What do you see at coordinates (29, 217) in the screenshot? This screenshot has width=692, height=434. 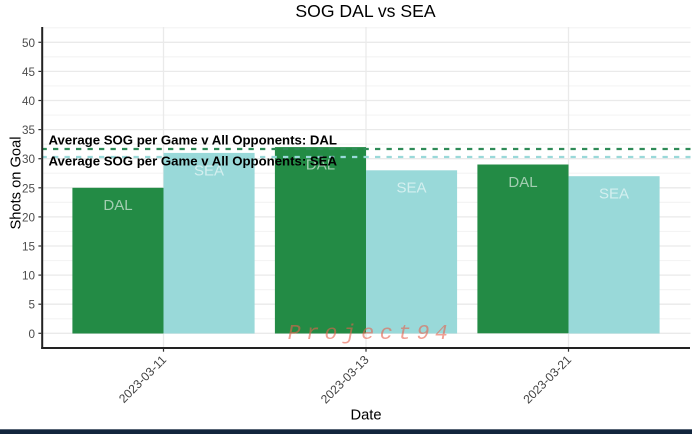 I see `svg-text: 20` at bounding box center [29, 217].